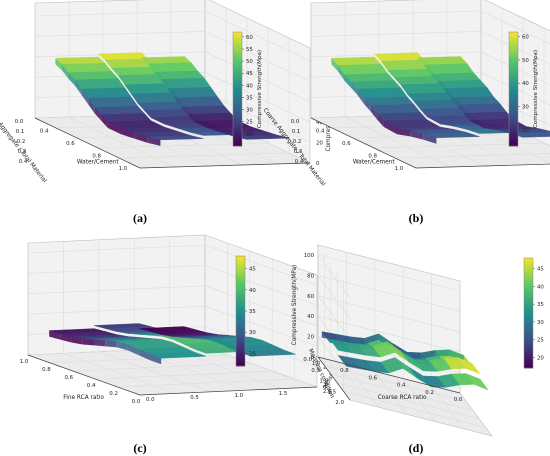  Describe the element at coordinates (327, 392) in the screenshot. I see `y-tick-label: 2.0` at that location.